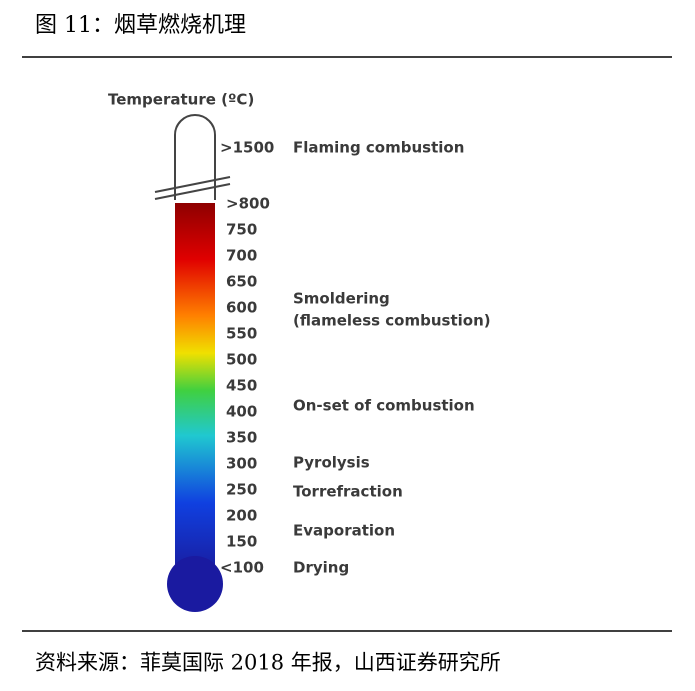 The image size is (695, 691). I want to click on tick-label: 300, so click(241, 464).